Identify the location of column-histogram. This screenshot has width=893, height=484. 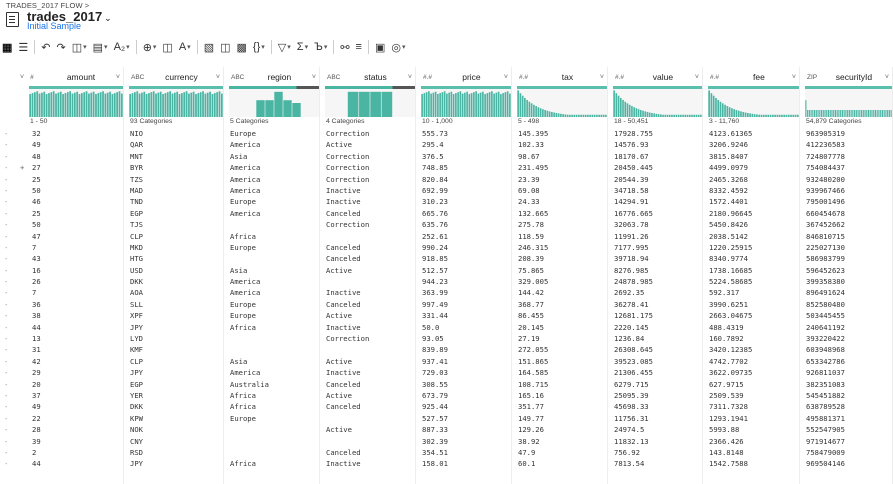
(466, 103).